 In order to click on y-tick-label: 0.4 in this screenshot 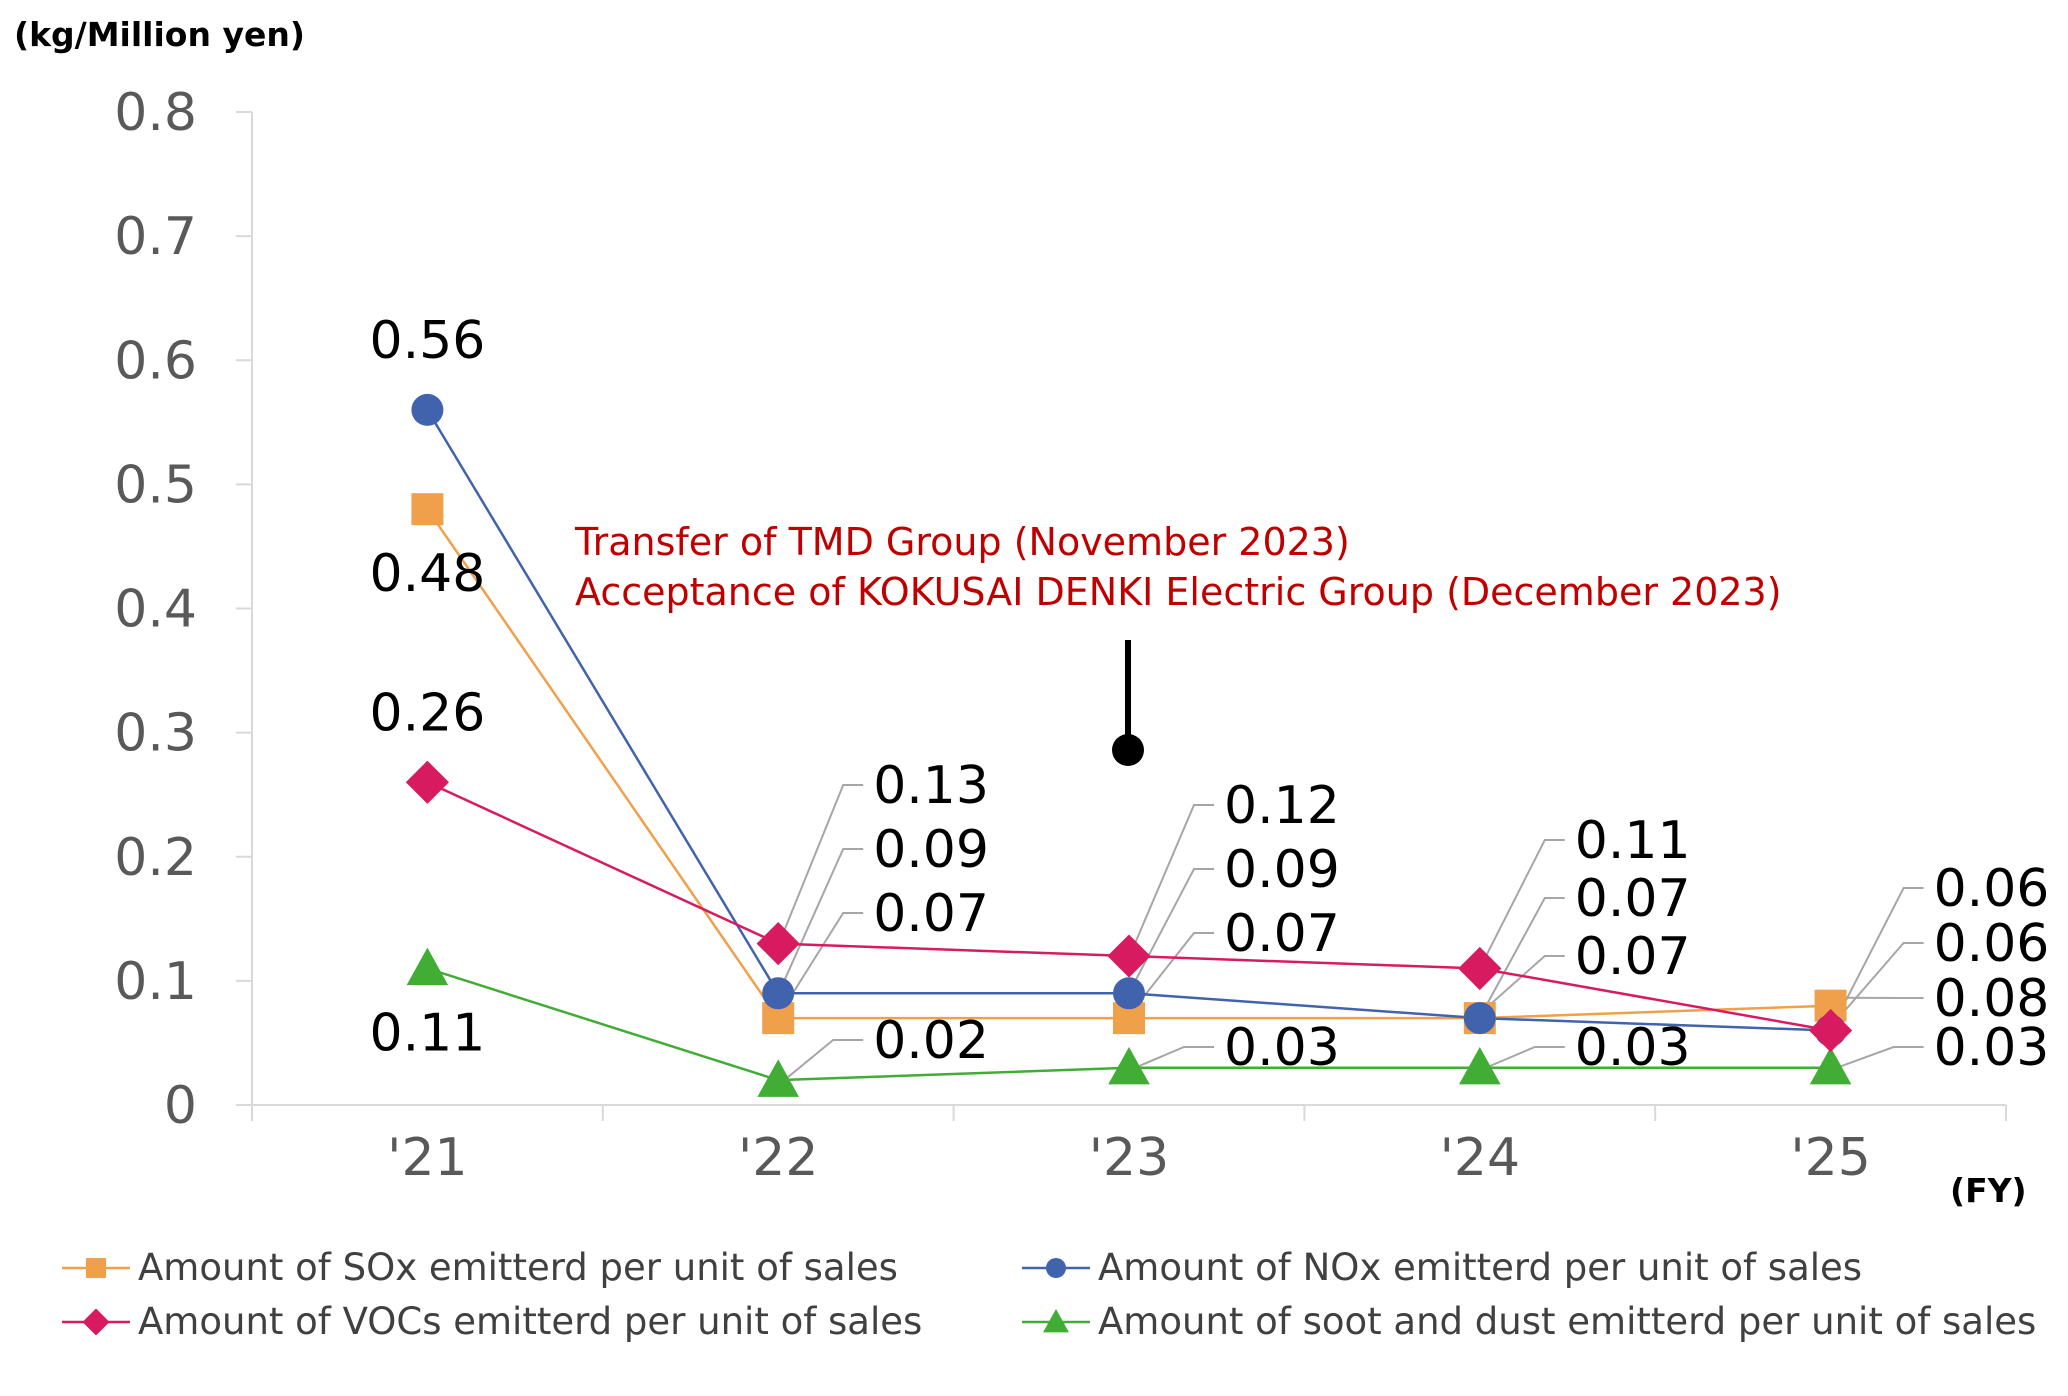, I will do `click(155, 610)`.